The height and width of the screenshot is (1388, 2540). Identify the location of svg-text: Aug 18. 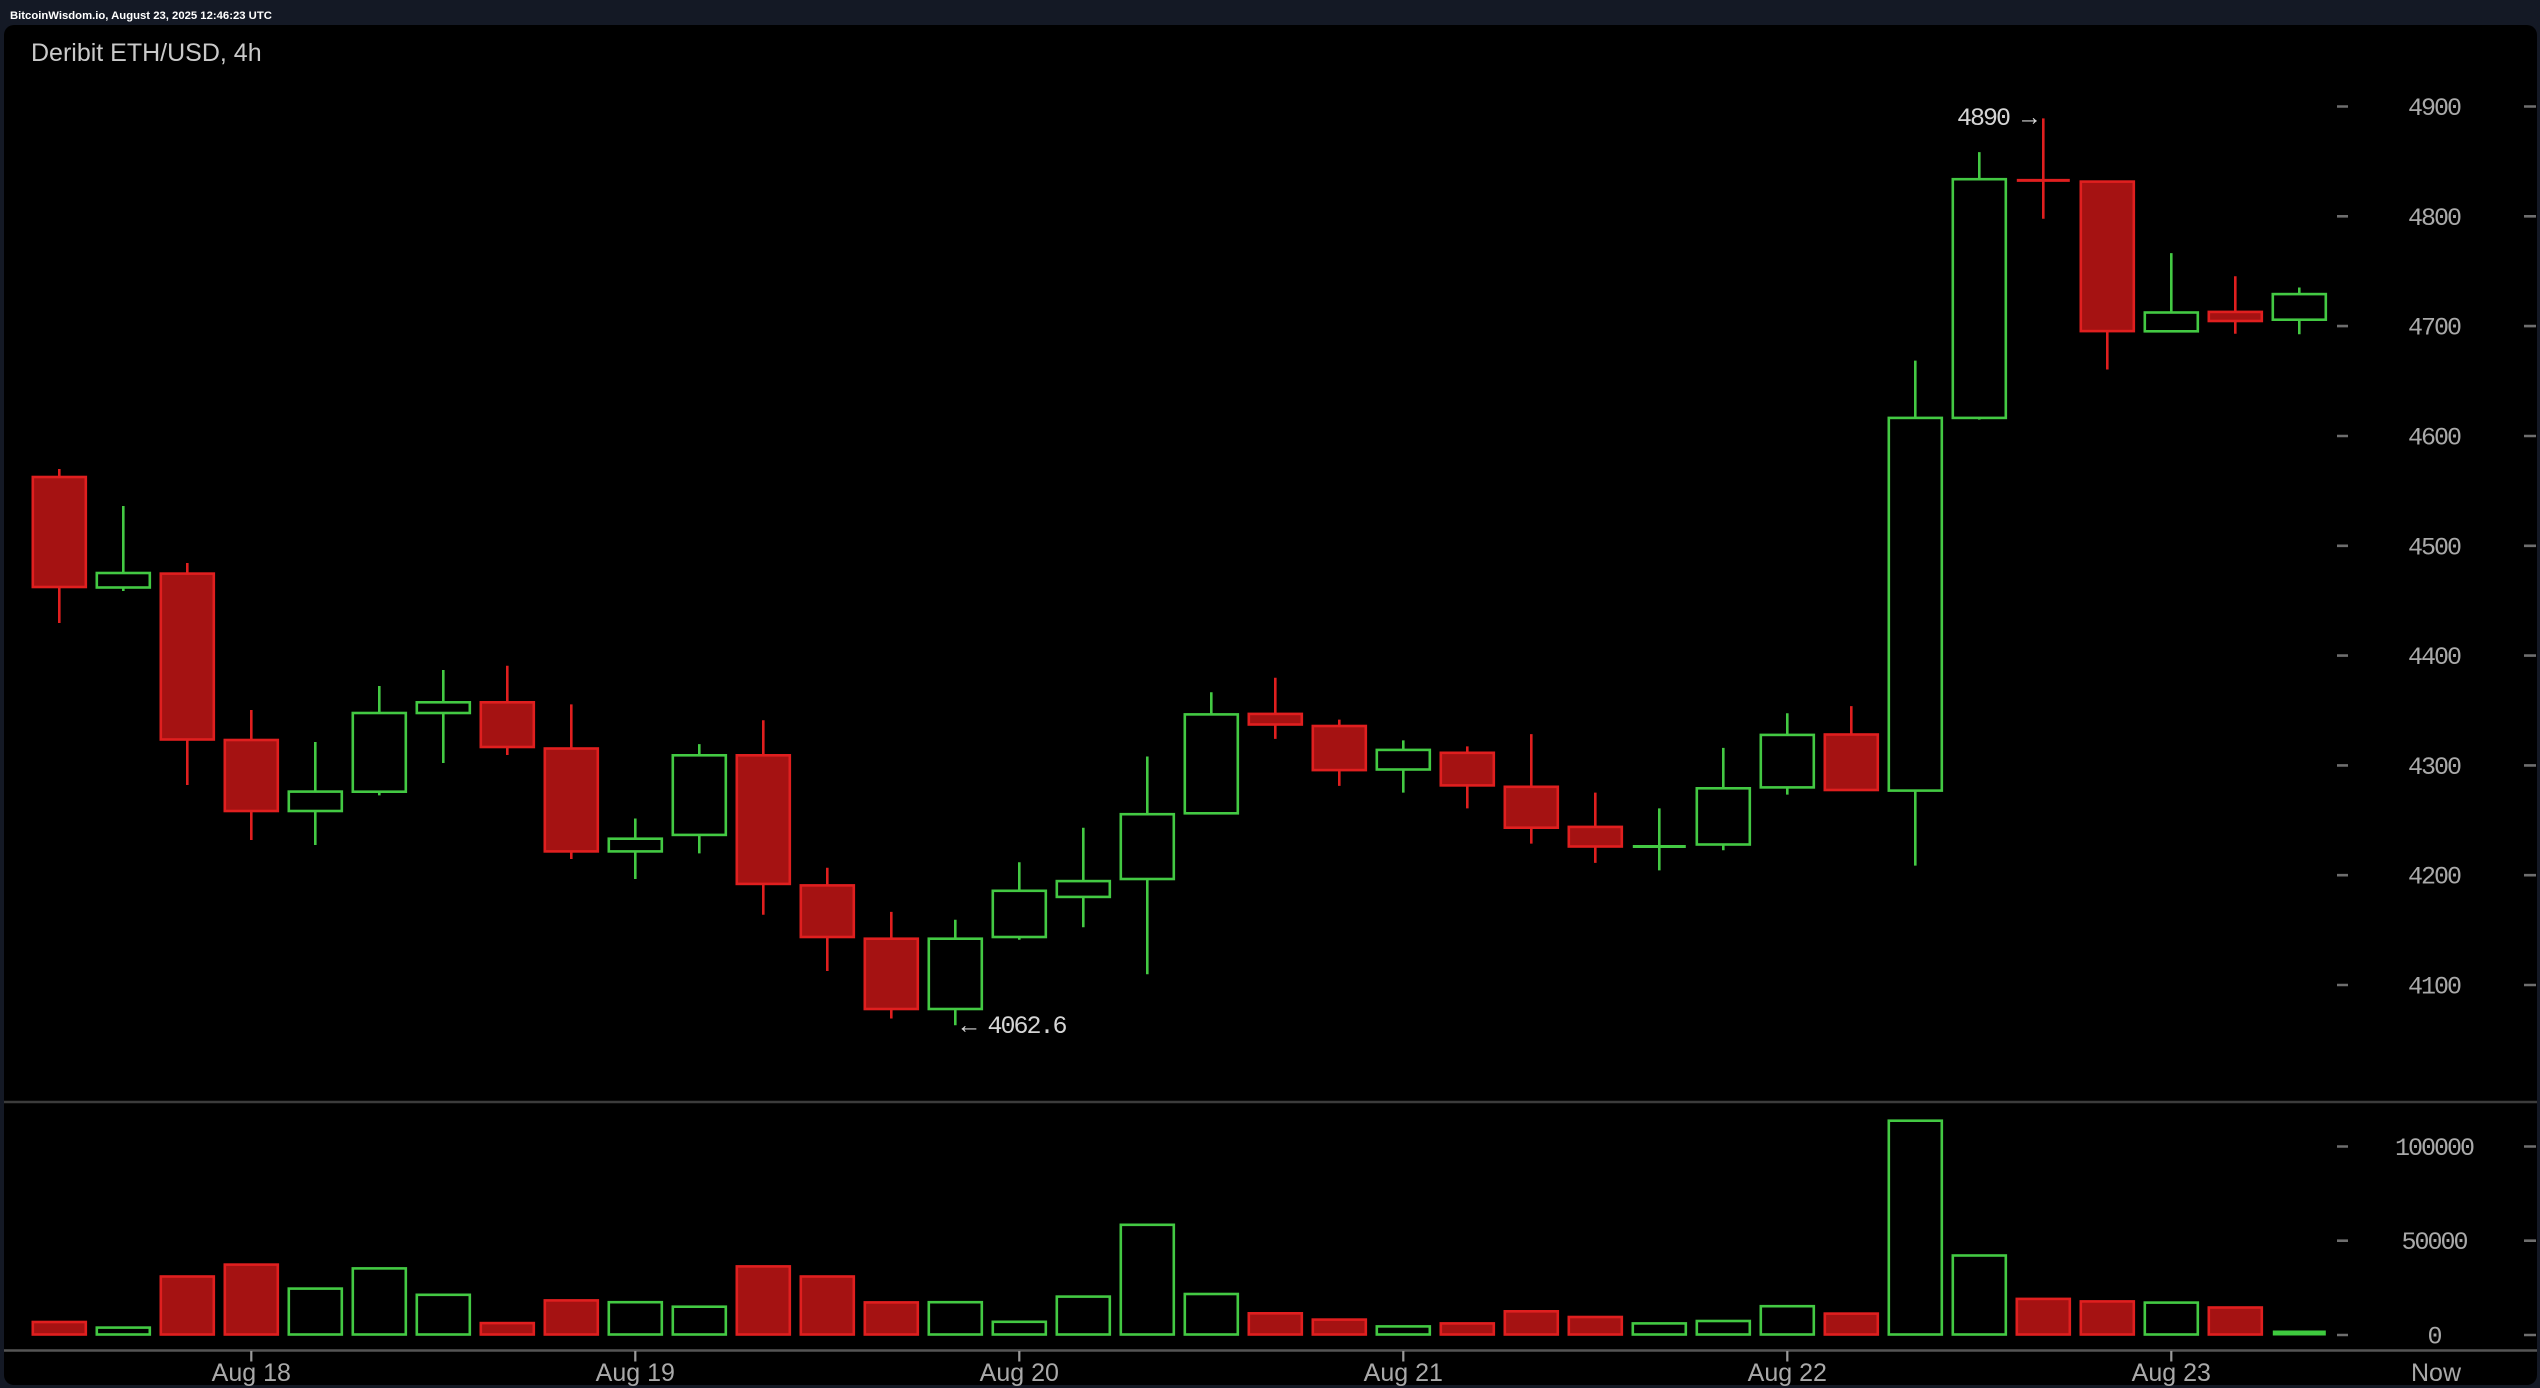
(251, 1373).